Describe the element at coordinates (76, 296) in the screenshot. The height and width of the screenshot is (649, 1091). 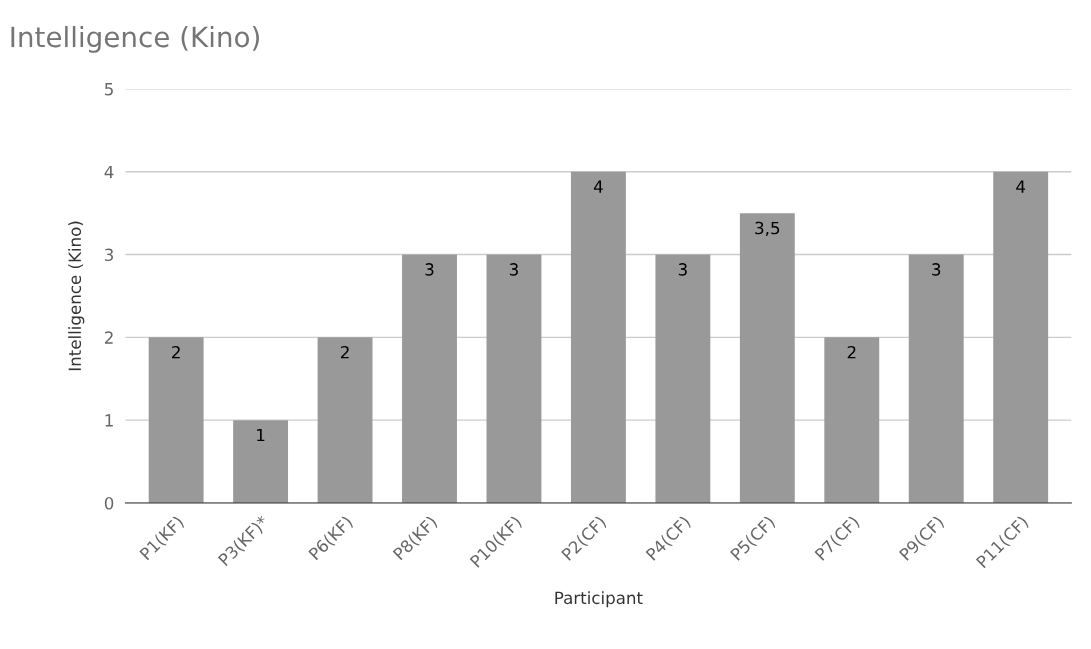
I see `y-axis-title: Intelligence (Kino)` at that location.